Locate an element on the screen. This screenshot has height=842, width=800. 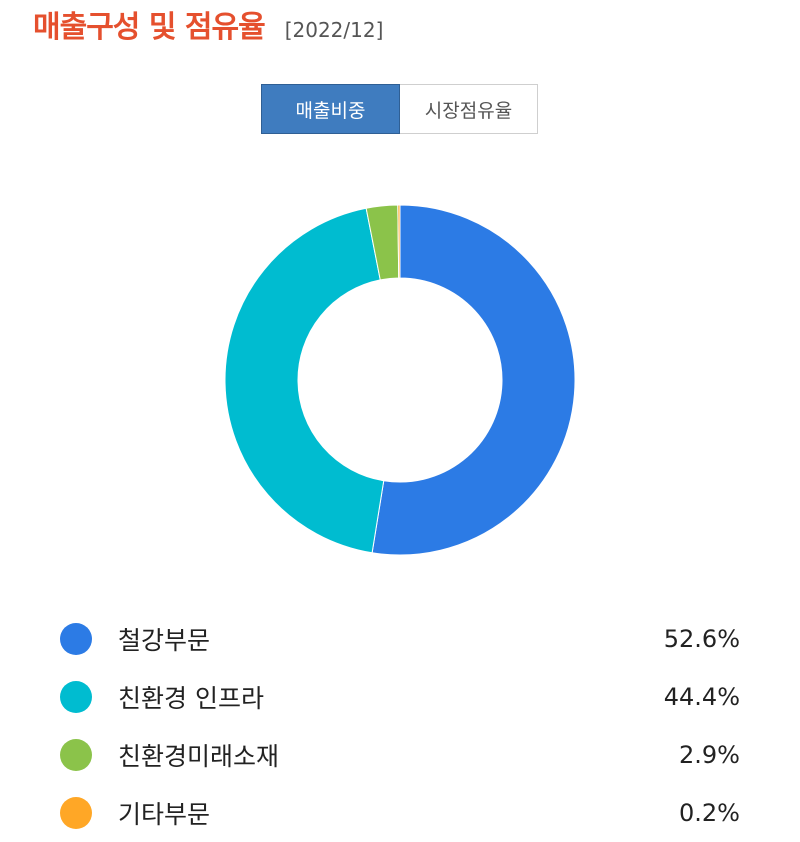
legend-value: 44.4% is located at coordinates (701, 697).